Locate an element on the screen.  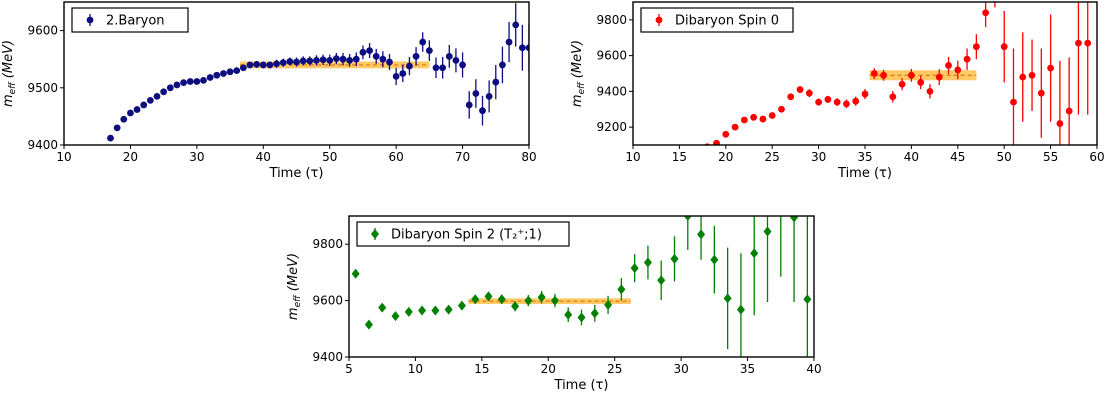
y-tick-label: 9800 is located at coordinates (327, 244).